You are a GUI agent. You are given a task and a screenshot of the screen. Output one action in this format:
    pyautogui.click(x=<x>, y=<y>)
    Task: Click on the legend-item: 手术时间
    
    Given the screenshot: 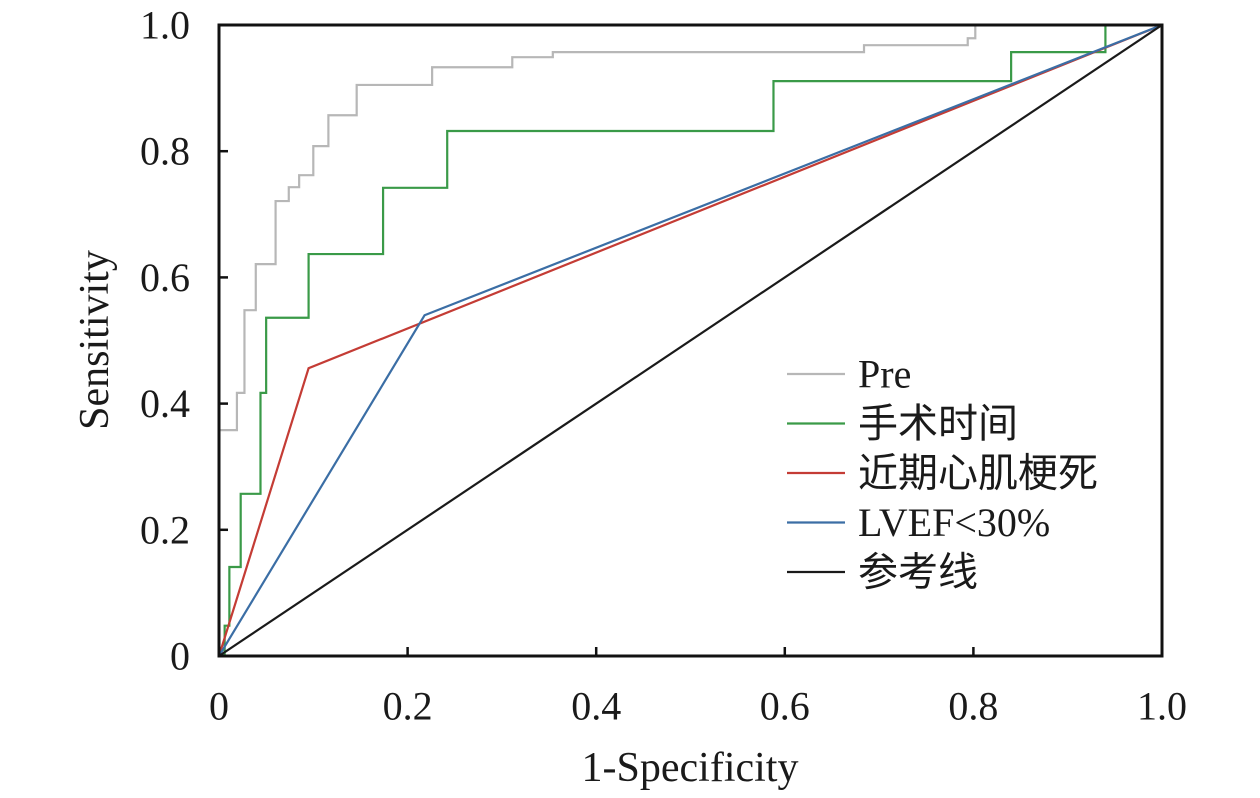 What is the action you would take?
    pyautogui.click(x=902, y=423)
    